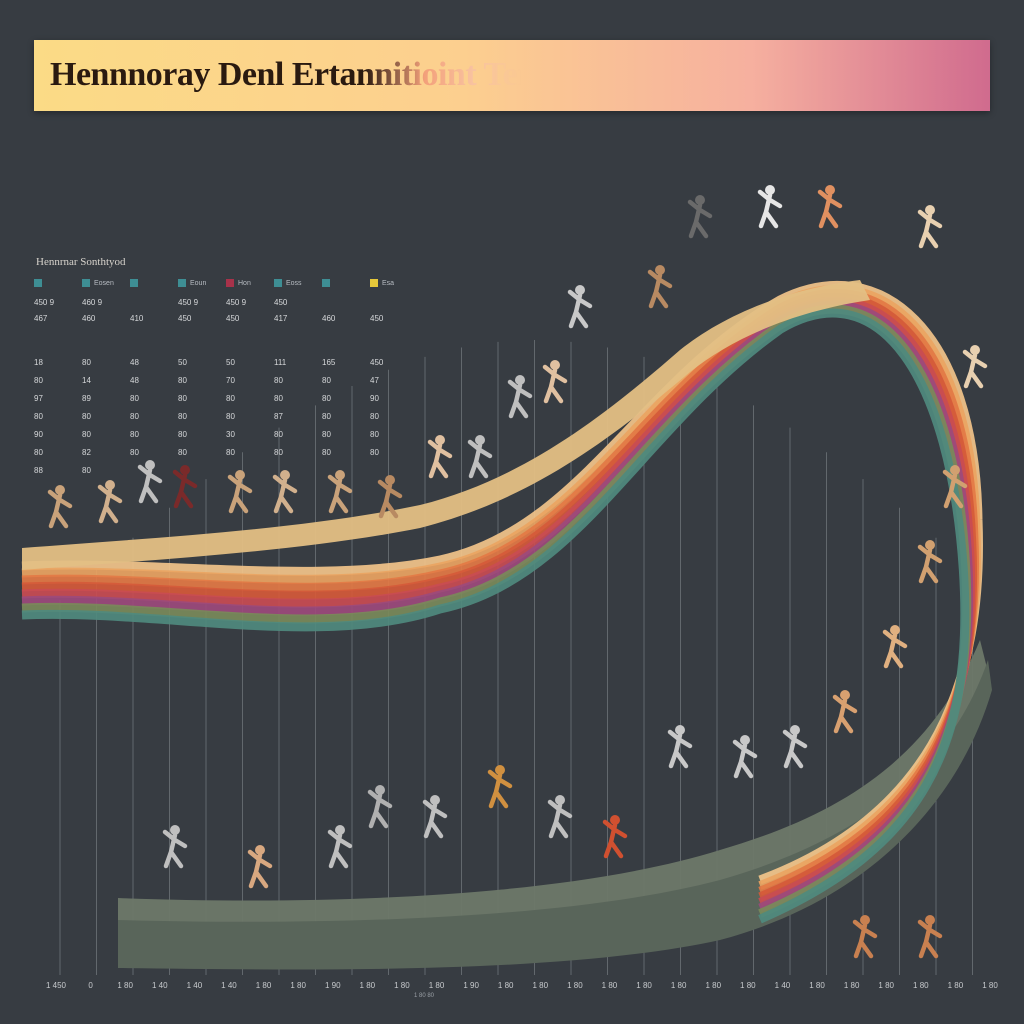 This screenshot has width=1024, height=1024. Describe the element at coordinates (388, 283) in the screenshot. I see `column-header-label: Esa` at that location.